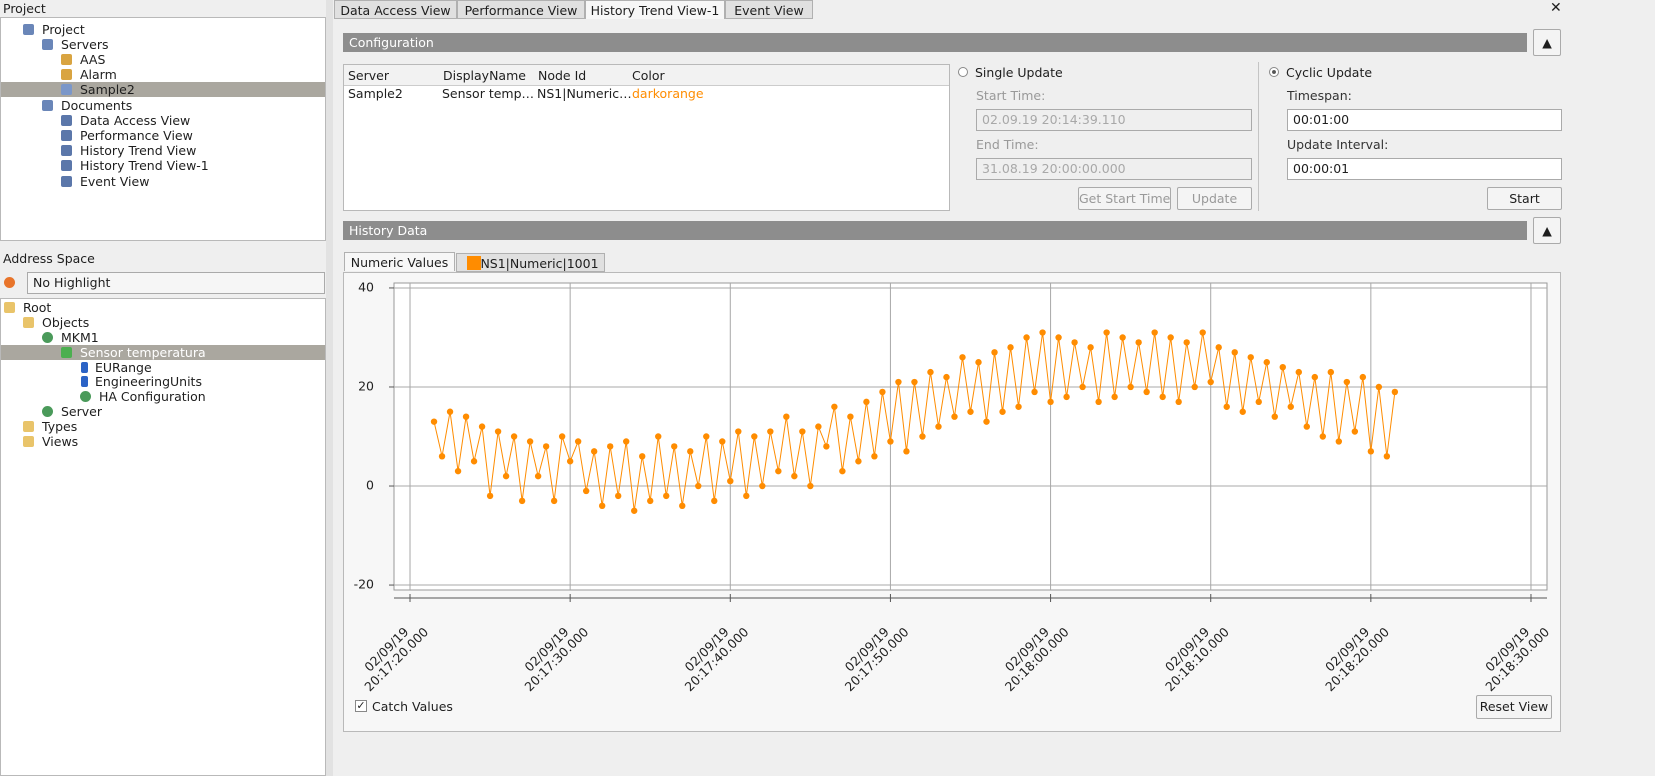 This screenshot has height=776, width=1655. Describe the element at coordinates (368, 75) in the screenshot. I see `column-header: Server` at that location.